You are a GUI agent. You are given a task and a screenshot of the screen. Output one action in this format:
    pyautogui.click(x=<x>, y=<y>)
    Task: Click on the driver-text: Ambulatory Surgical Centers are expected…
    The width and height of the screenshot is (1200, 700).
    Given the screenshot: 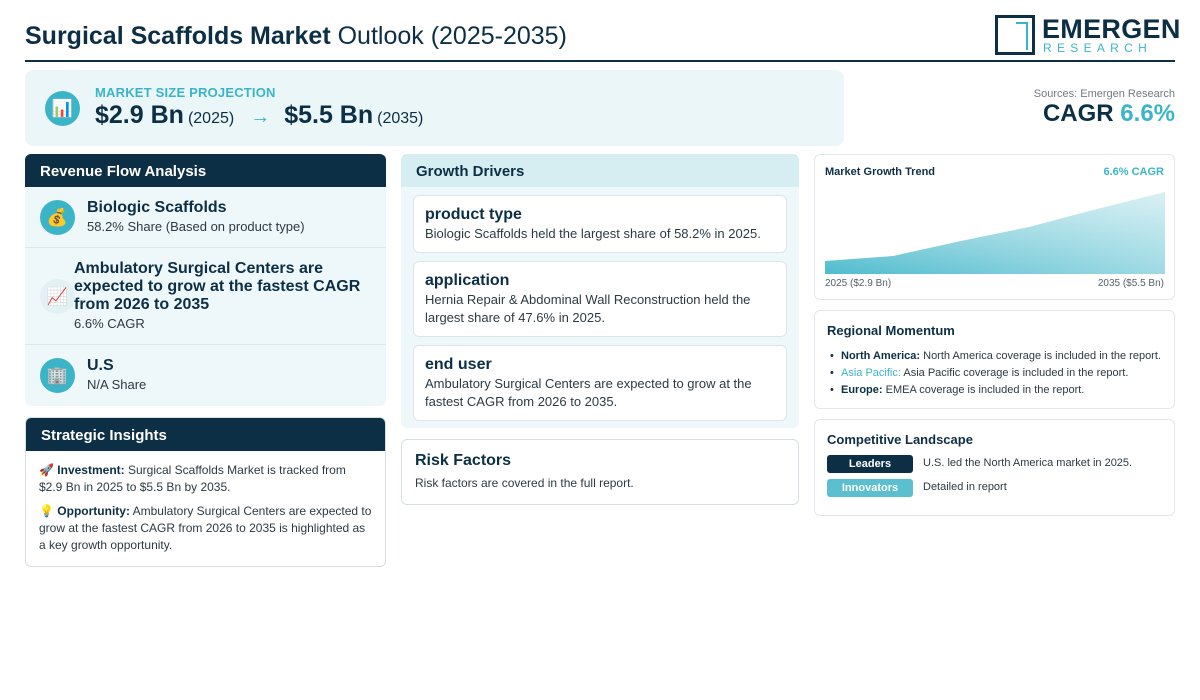 What is the action you would take?
    pyautogui.click(x=588, y=392)
    